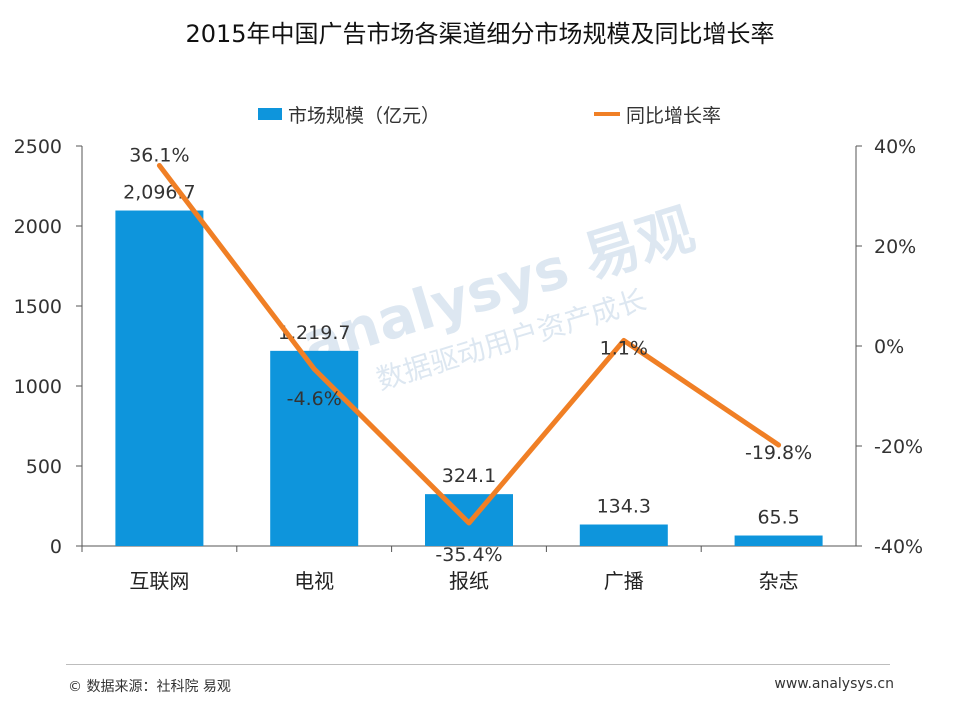 This screenshot has height=720, width=960. I want to click on category-label: 杂志, so click(779, 581).